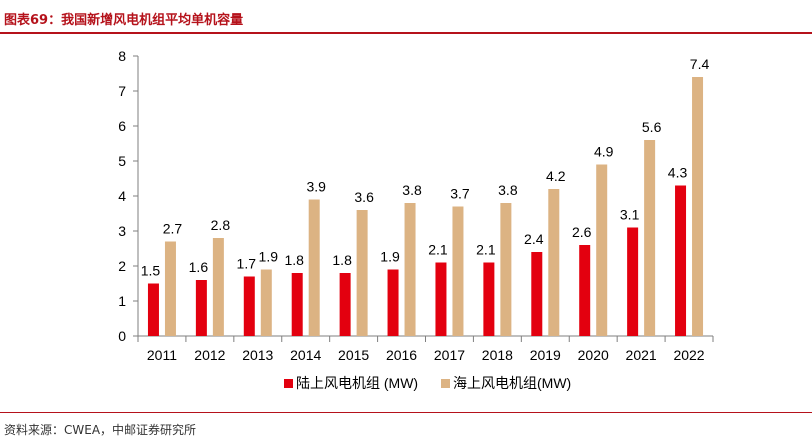  Describe the element at coordinates (449, 355) in the screenshot. I see `x-tick-label: 2017` at that location.